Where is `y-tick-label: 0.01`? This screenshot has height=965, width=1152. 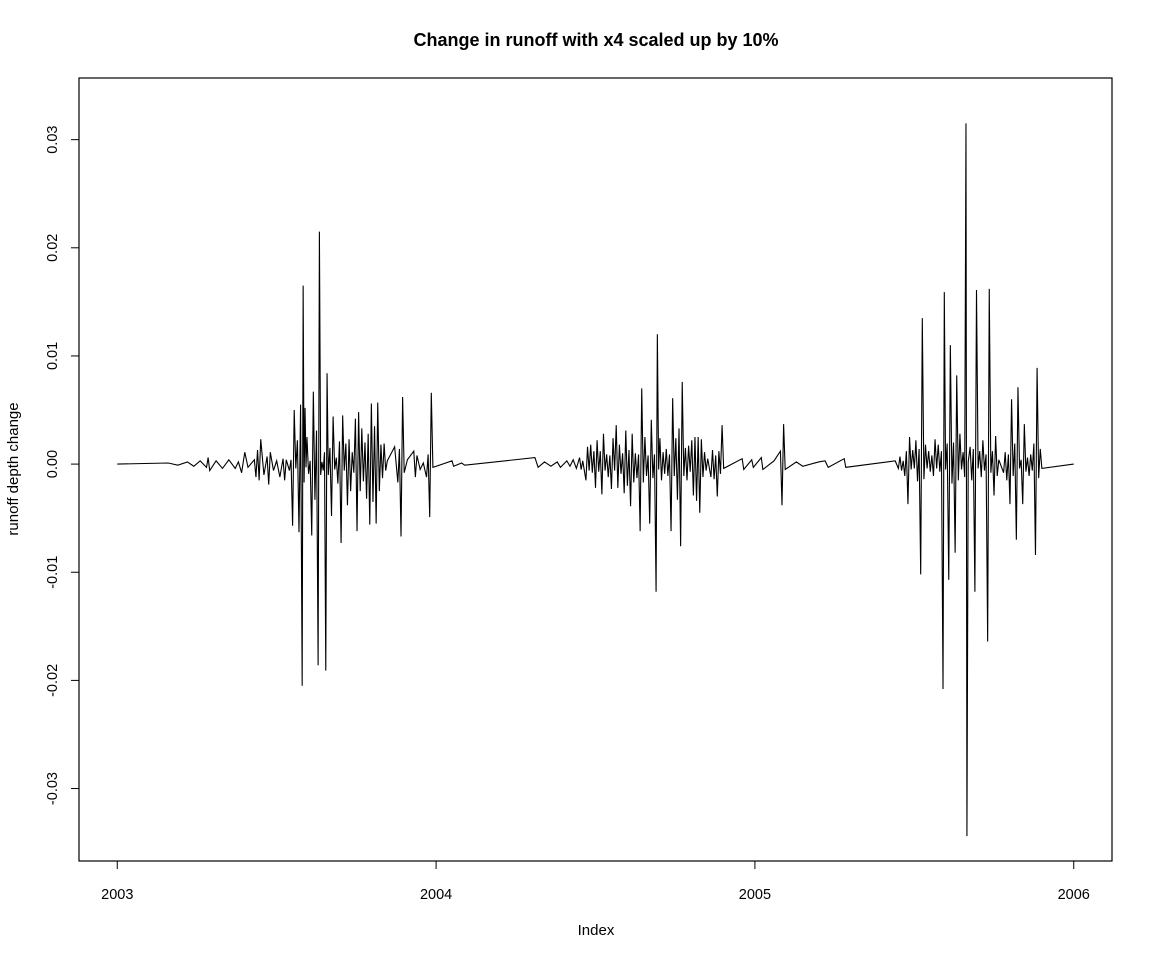
y-tick-label: 0.01 is located at coordinates (53, 356).